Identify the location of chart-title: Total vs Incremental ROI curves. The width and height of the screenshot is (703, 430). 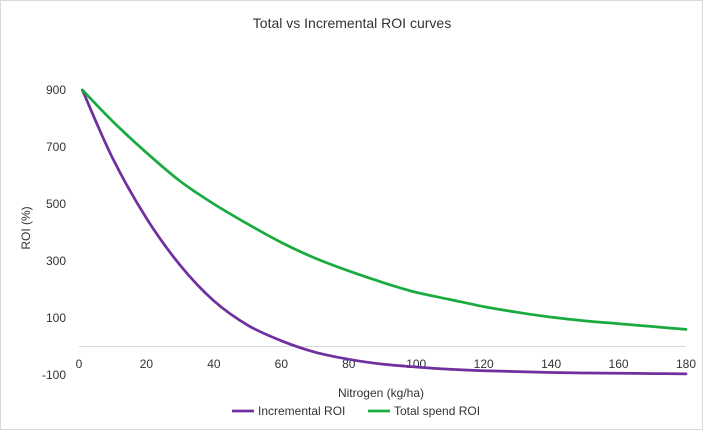
(352, 23).